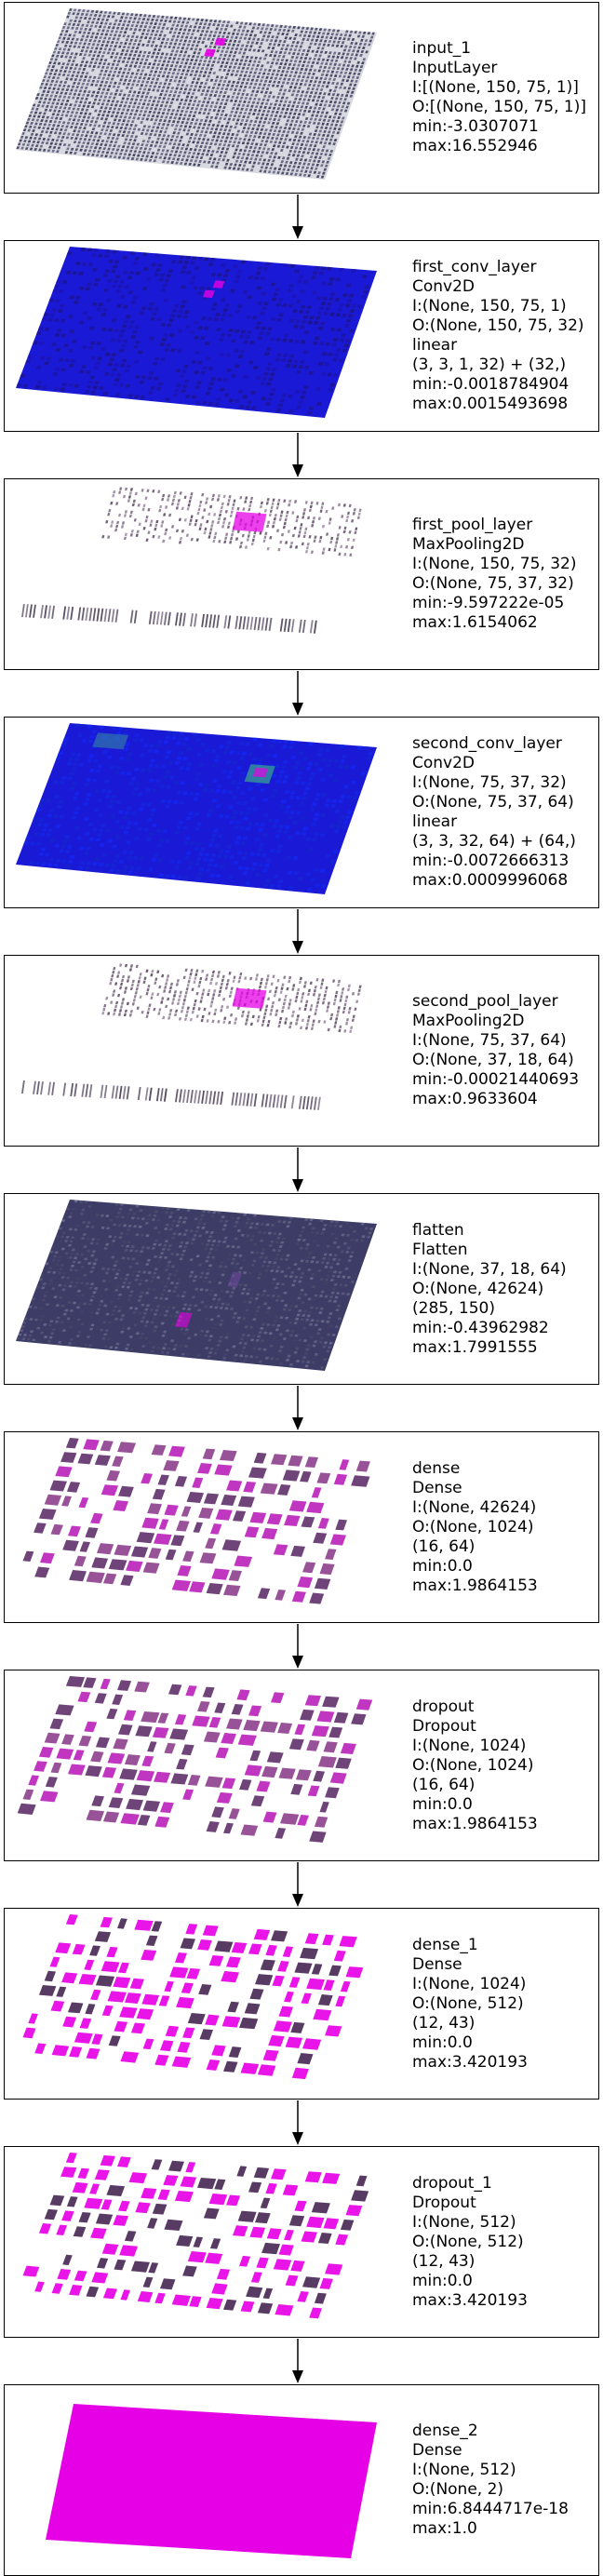  I want to click on flow-arrow, so click(297, 1169).